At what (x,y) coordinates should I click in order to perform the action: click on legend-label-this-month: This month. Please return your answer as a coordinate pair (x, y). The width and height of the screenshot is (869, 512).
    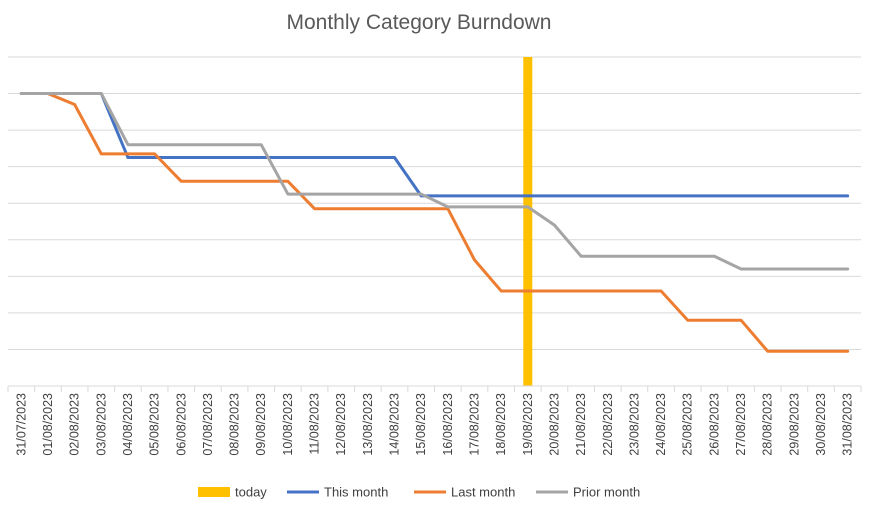
    Looking at the image, I should click on (356, 492).